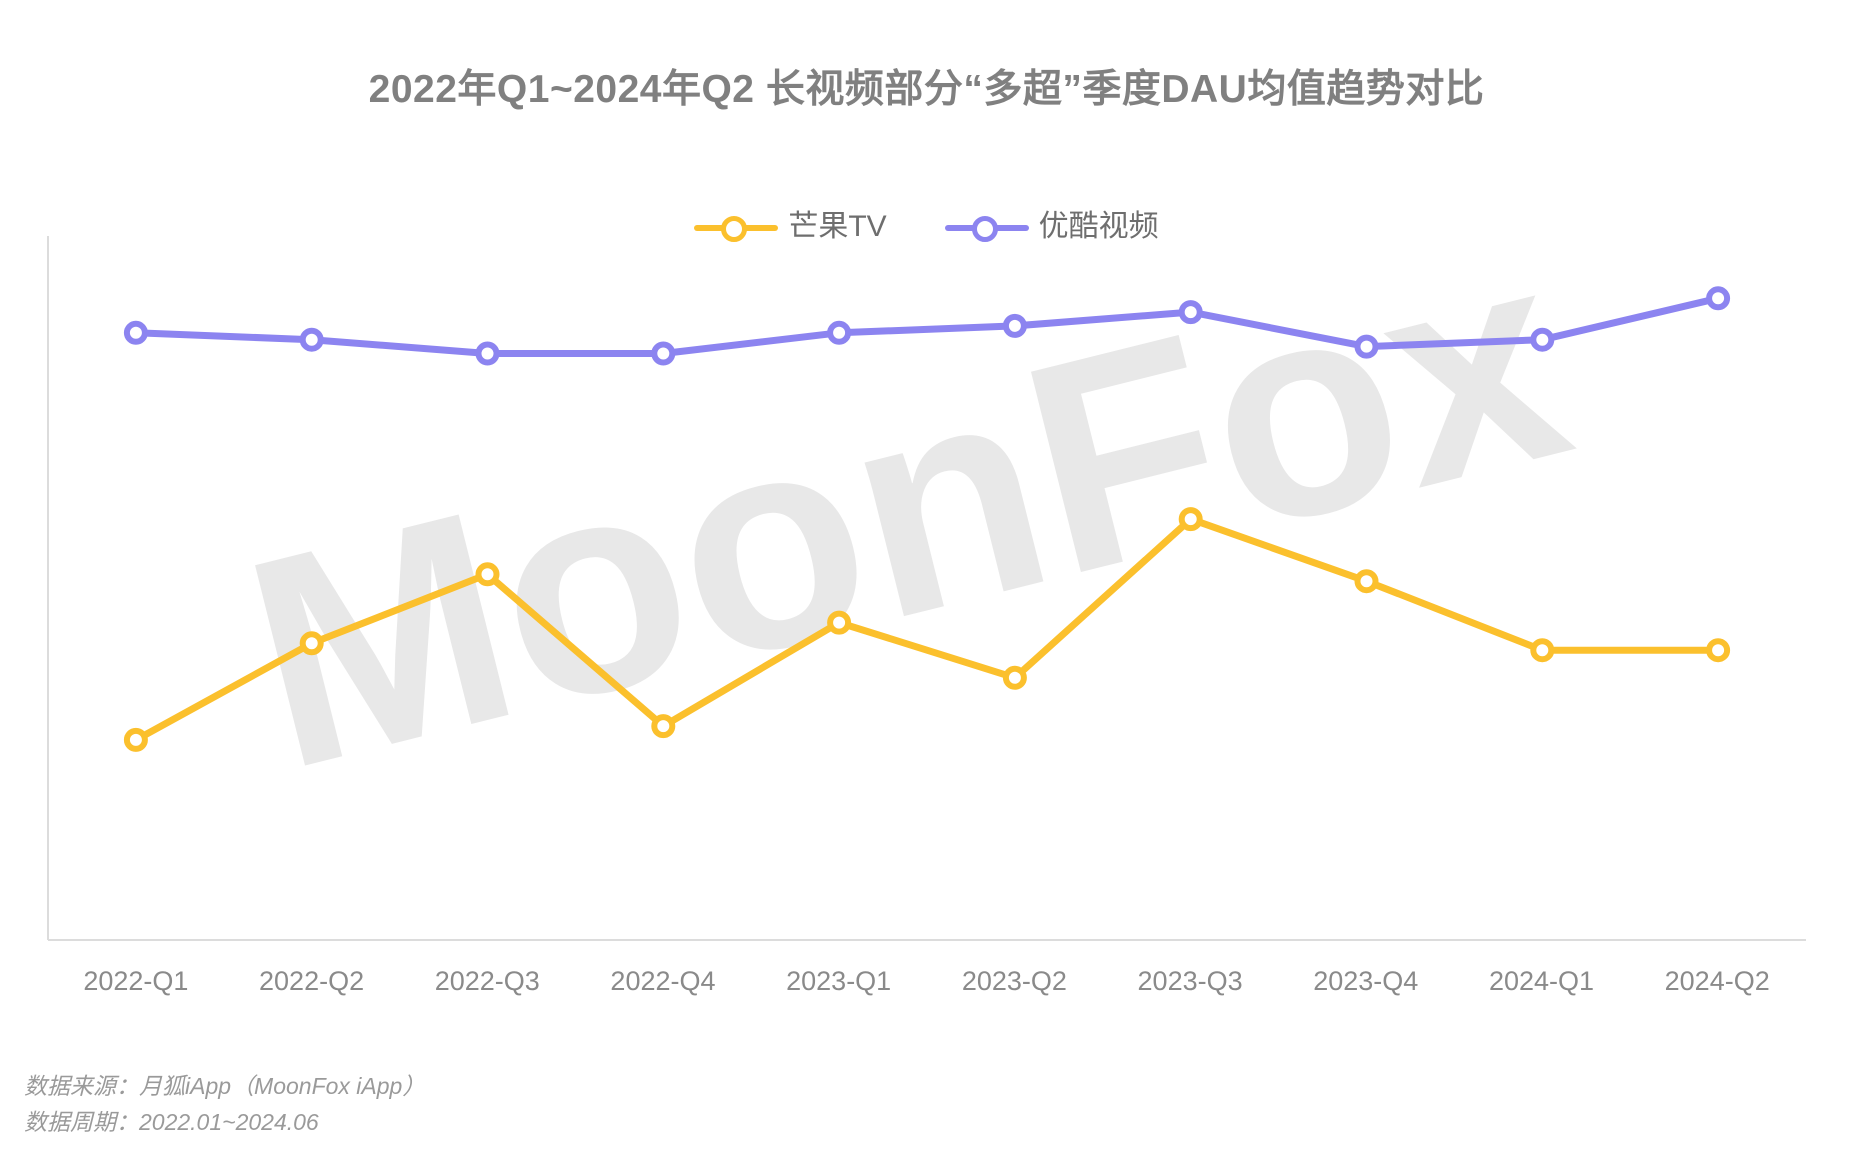 The width and height of the screenshot is (1853, 1157). I want to click on legend-item-0: 芒果TV, so click(790, 226).